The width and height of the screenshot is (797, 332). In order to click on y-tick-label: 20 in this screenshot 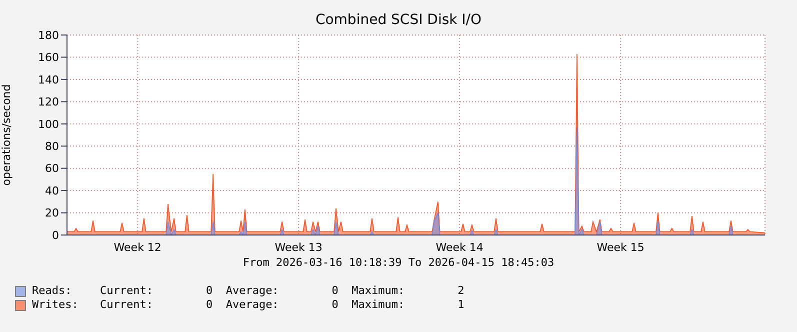, I will do `click(52, 213)`.